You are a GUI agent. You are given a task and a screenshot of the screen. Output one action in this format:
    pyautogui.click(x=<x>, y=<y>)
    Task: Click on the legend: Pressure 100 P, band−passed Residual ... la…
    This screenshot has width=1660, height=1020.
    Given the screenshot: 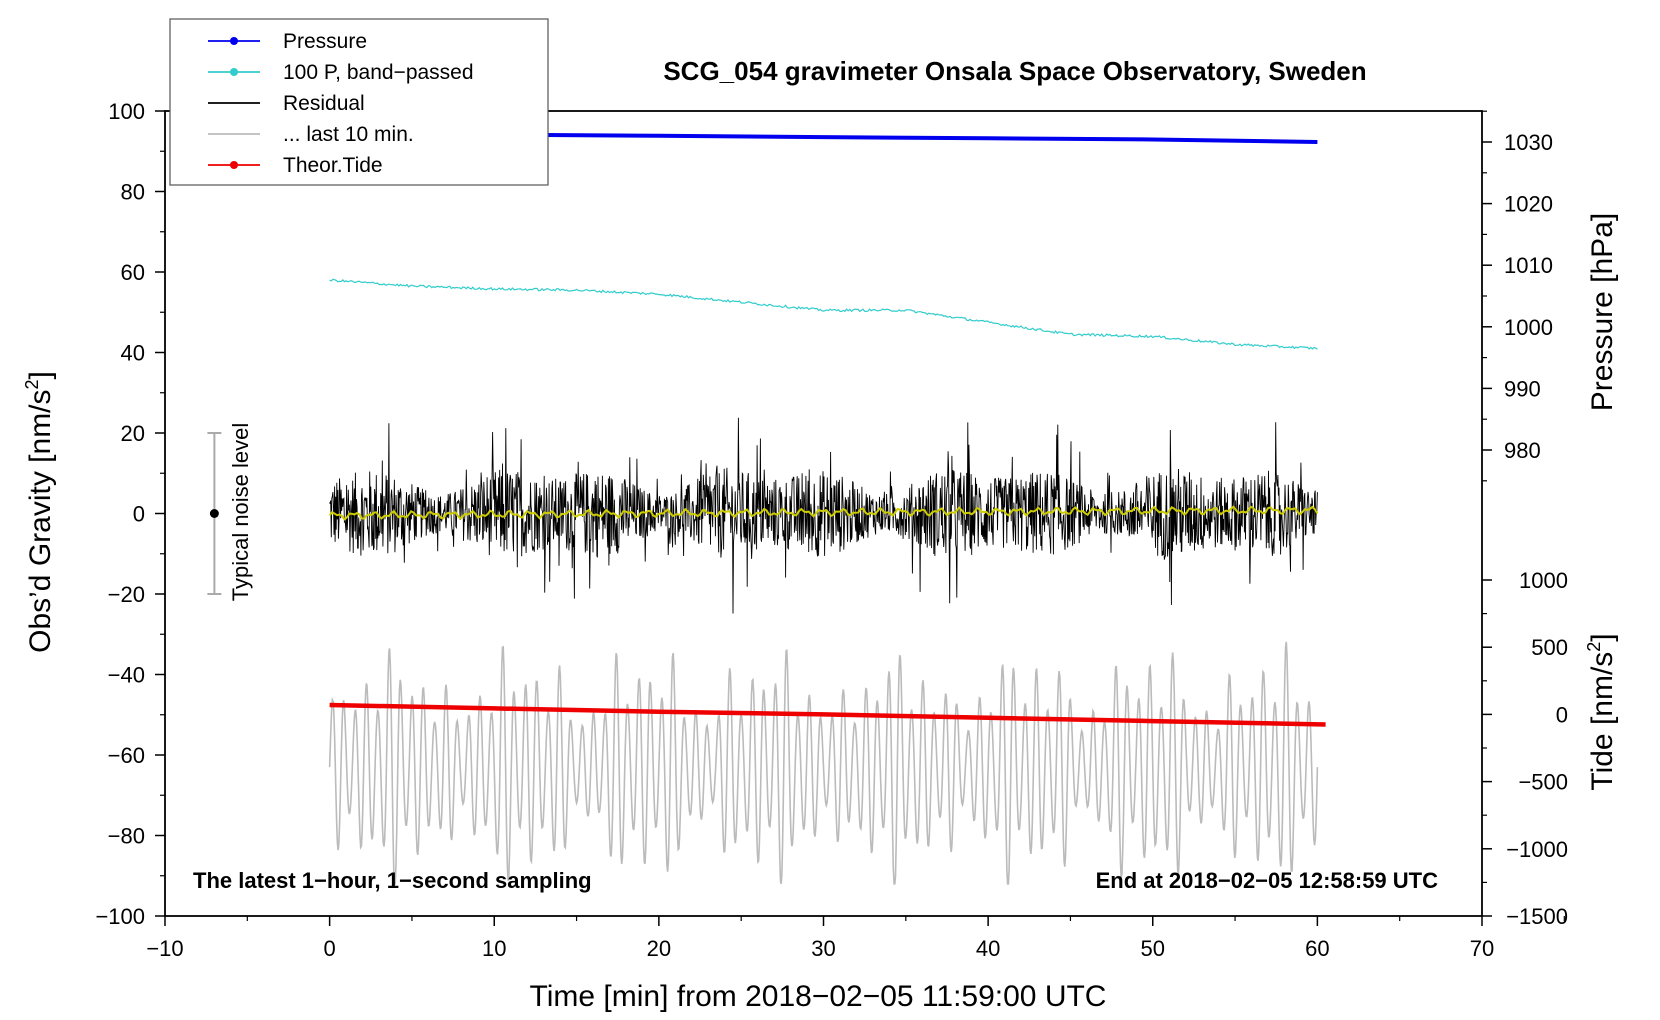 What is the action you would take?
    pyautogui.click(x=359, y=102)
    